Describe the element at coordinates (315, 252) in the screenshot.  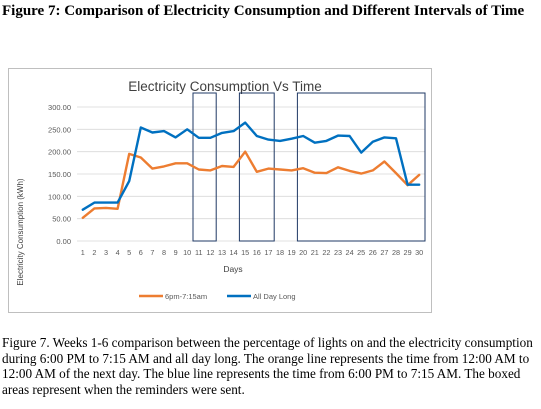
I see `x-tick-label: 21` at that location.